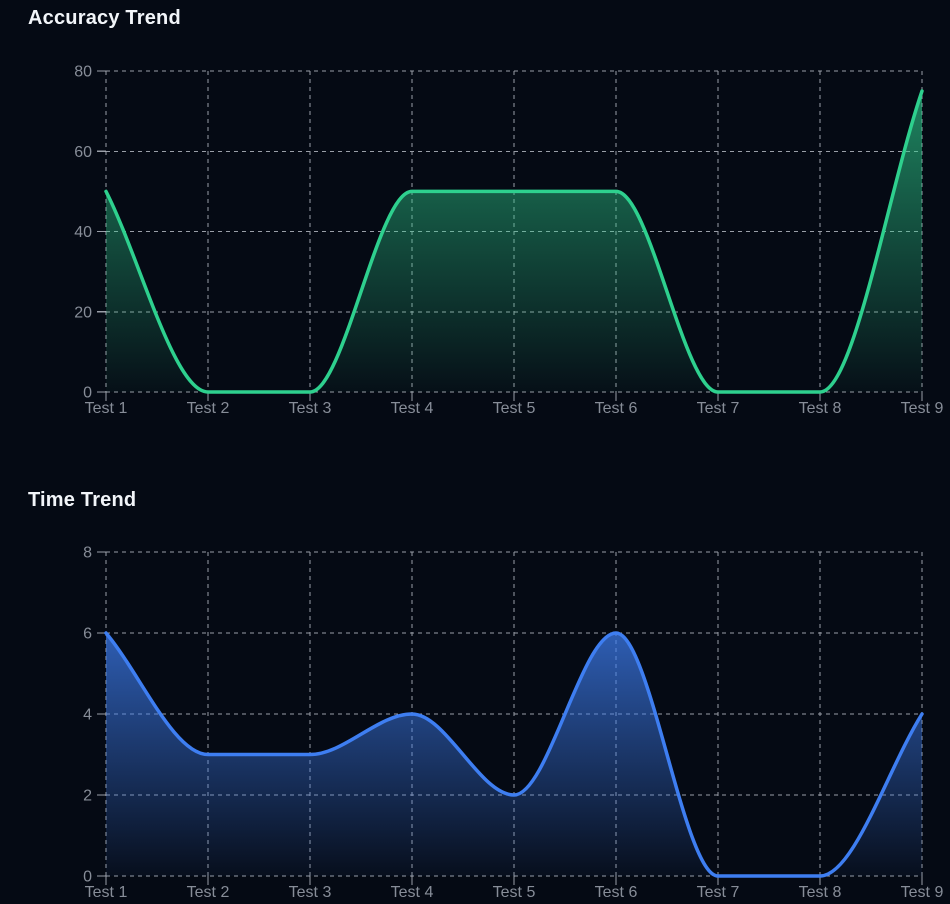  I want to click on y-tick-label: 80, so click(83, 72).